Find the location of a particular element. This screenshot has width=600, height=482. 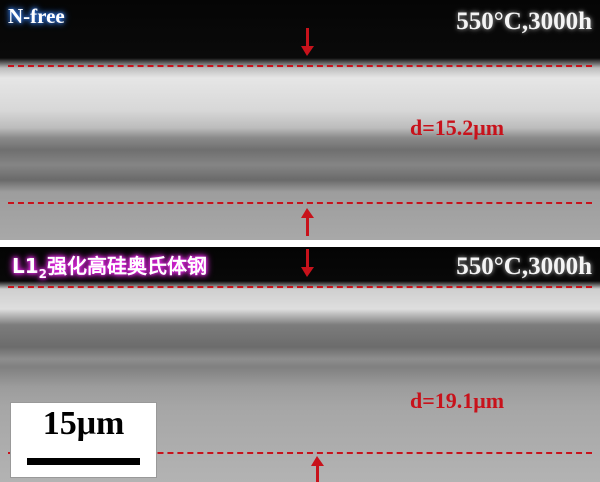

scale-bar: 15μm is located at coordinates (83, 440).